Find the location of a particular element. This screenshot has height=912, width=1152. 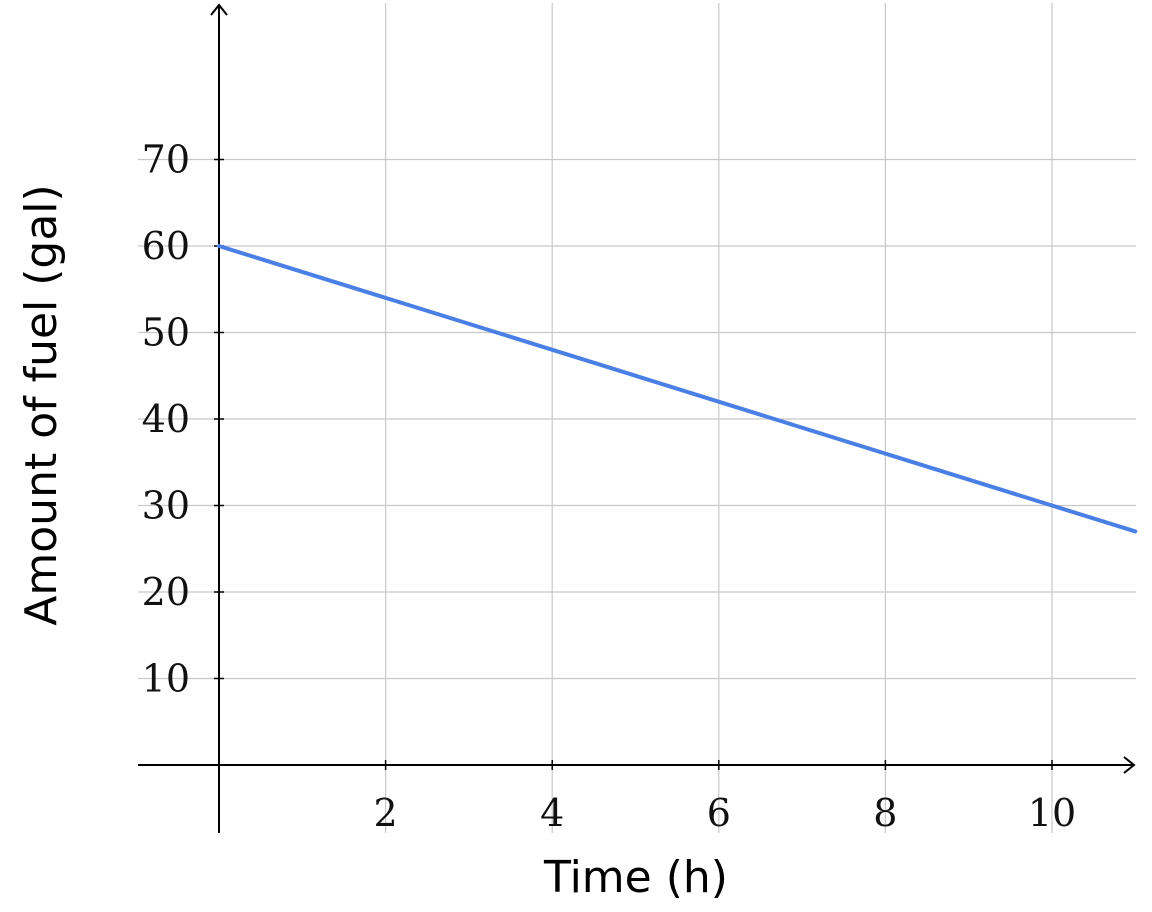

y-tick-label: 70 is located at coordinates (166, 160).